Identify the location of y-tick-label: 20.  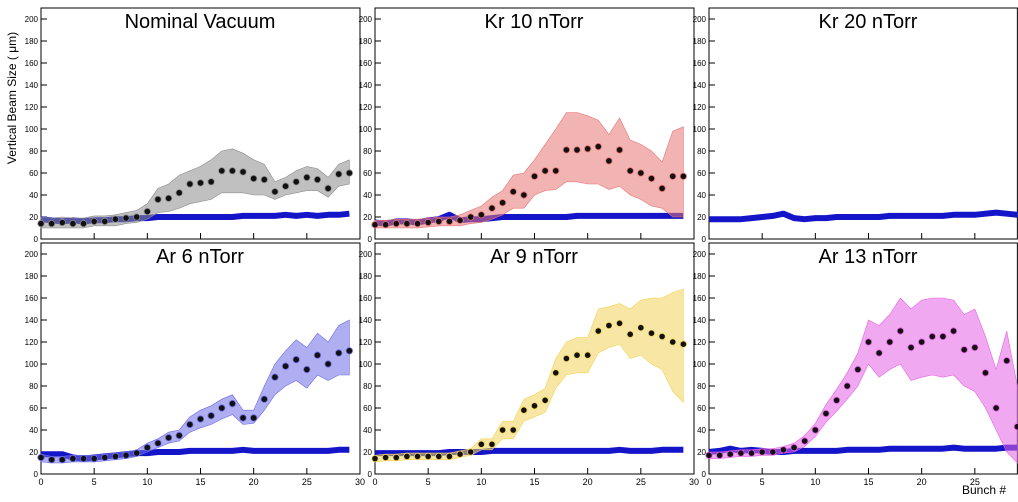
(367, 452).